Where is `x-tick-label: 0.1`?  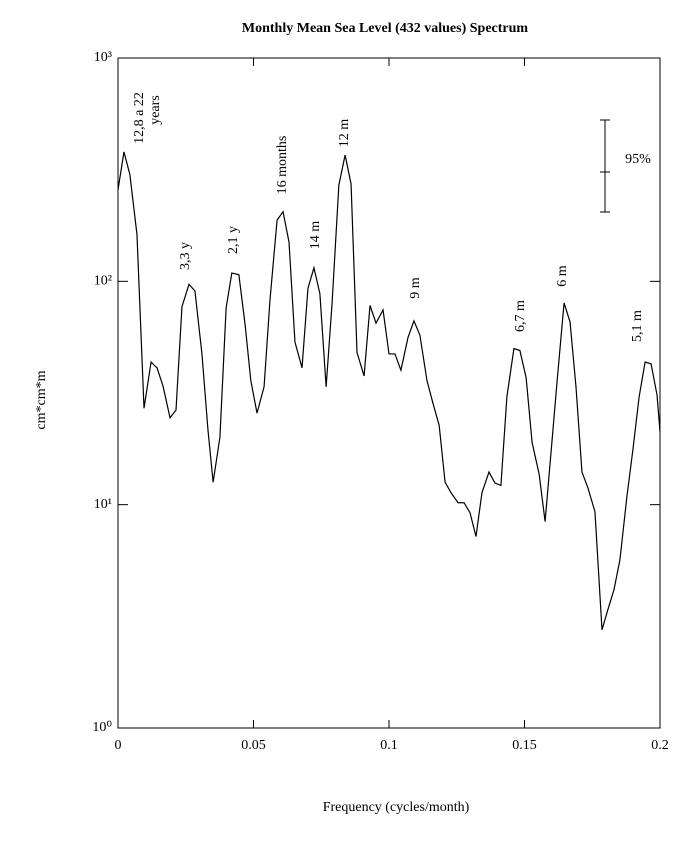 x-tick-label: 0.1 is located at coordinates (389, 745).